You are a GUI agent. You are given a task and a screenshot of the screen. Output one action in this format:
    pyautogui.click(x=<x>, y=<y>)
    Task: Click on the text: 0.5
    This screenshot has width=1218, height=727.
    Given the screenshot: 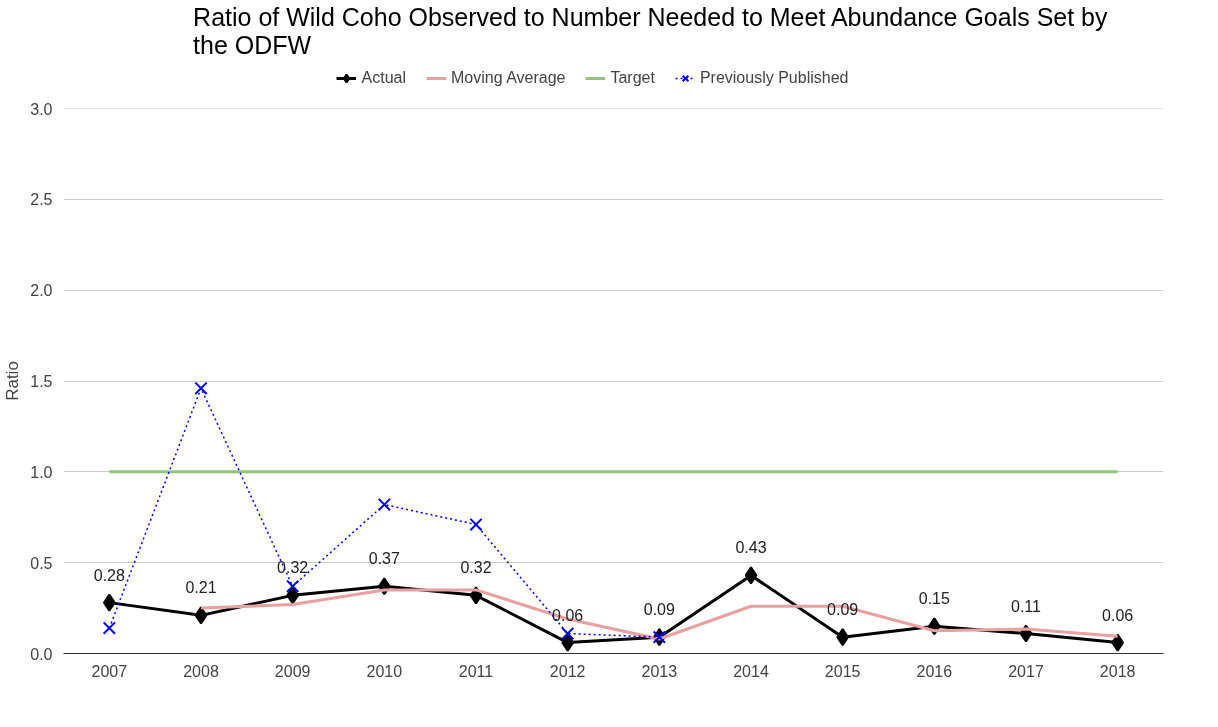 What is the action you would take?
    pyautogui.click(x=41, y=563)
    